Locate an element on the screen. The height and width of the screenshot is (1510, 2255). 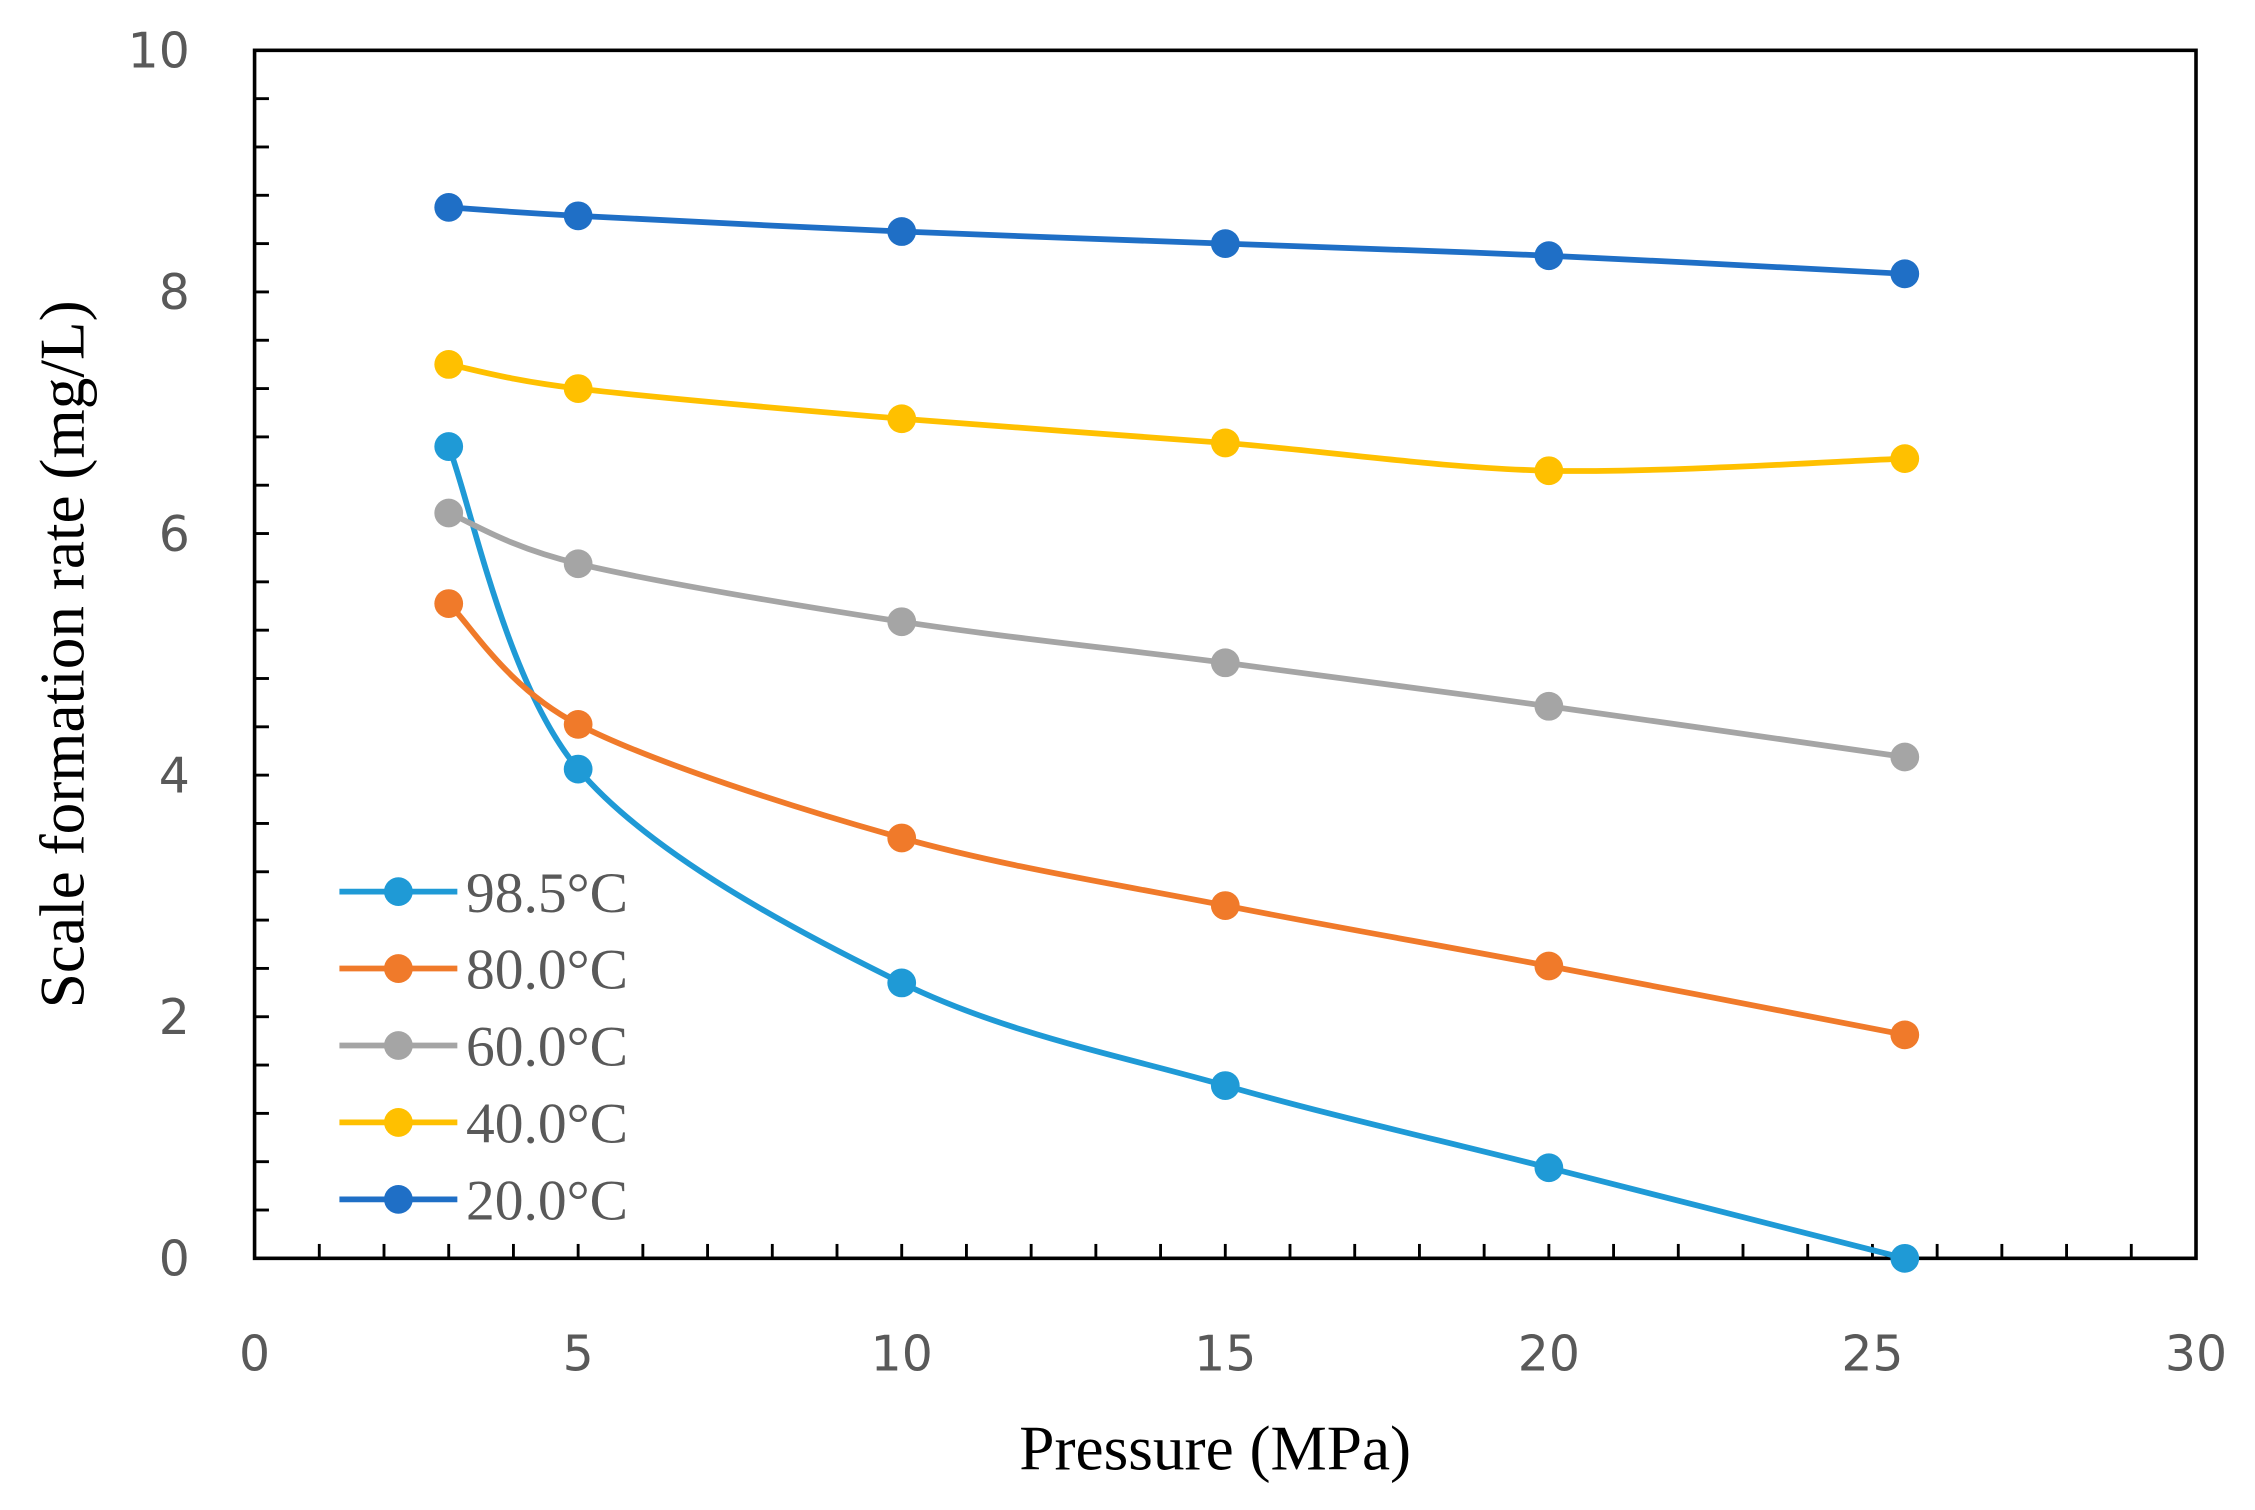
x-tick-label: 30 is located at coordinates (2196, 1354).